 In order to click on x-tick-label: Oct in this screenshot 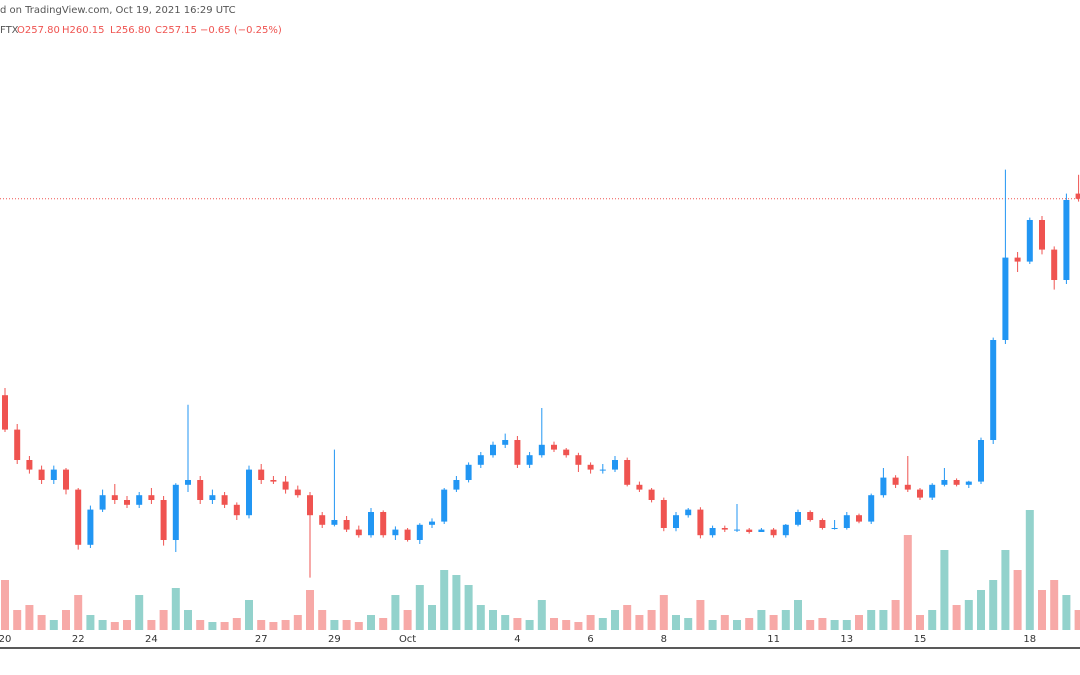, I will do `click(407, 639)`.